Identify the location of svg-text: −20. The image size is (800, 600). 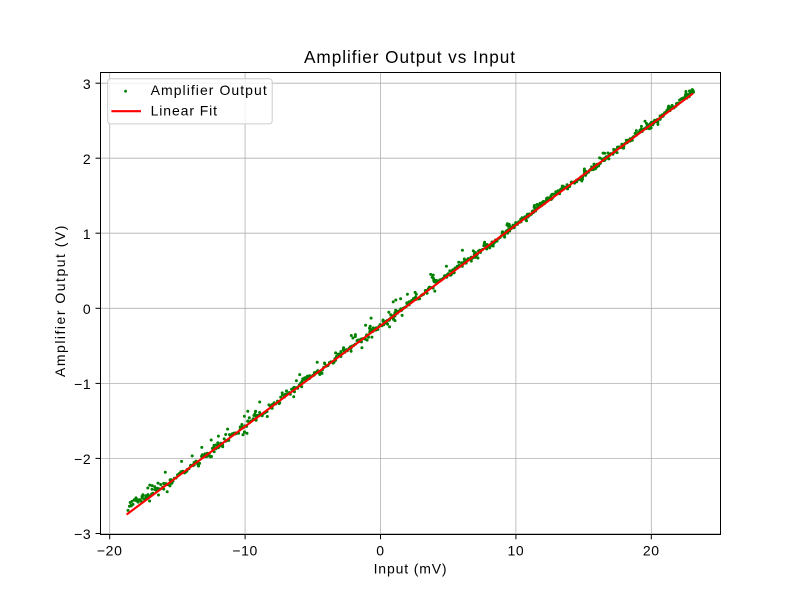
(110, 550).